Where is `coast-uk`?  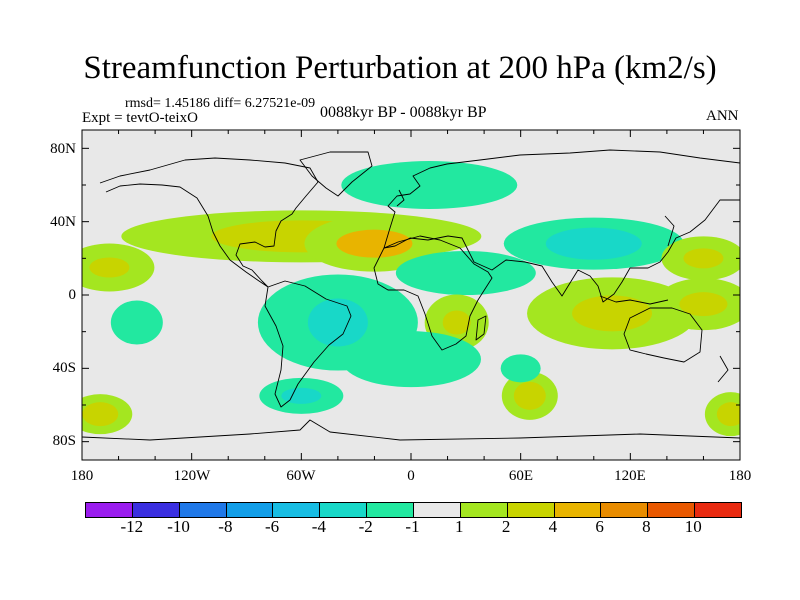 coast-uk is located at coordinates (400, 198).